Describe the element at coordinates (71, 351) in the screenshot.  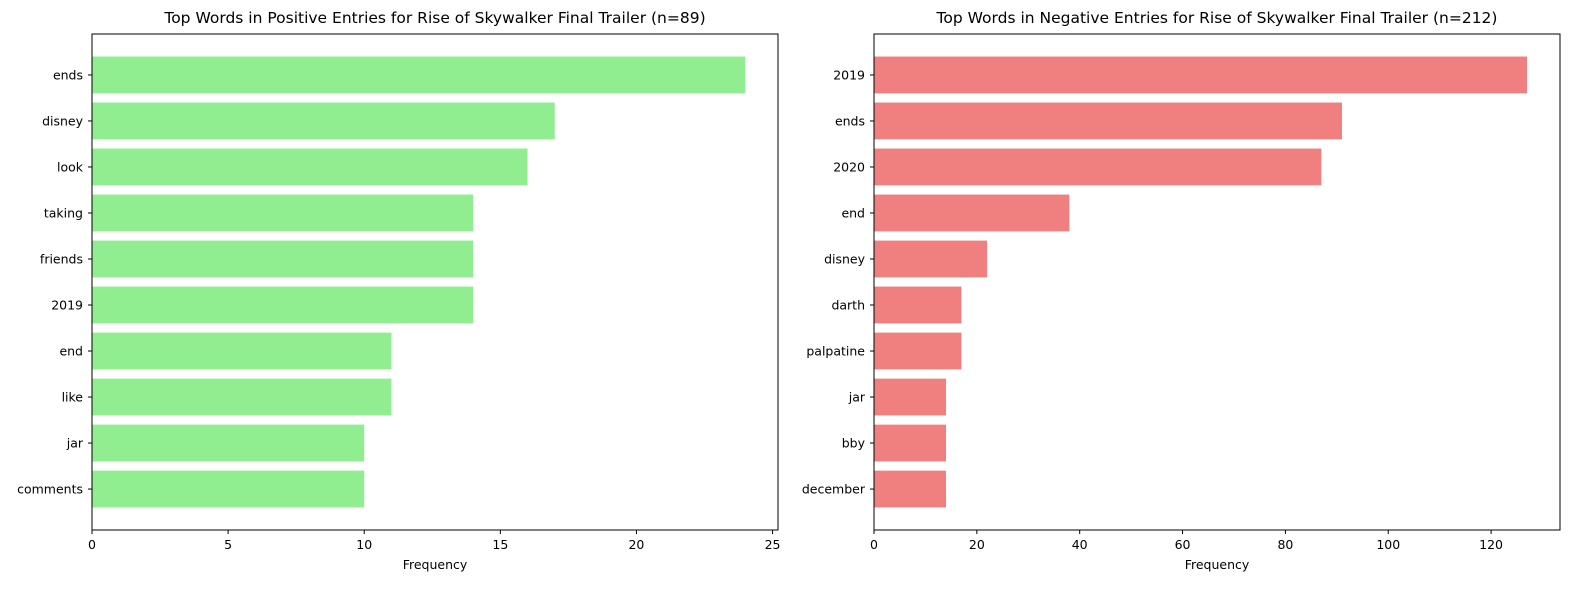
I see `positive-category-label-6: end` at that location.